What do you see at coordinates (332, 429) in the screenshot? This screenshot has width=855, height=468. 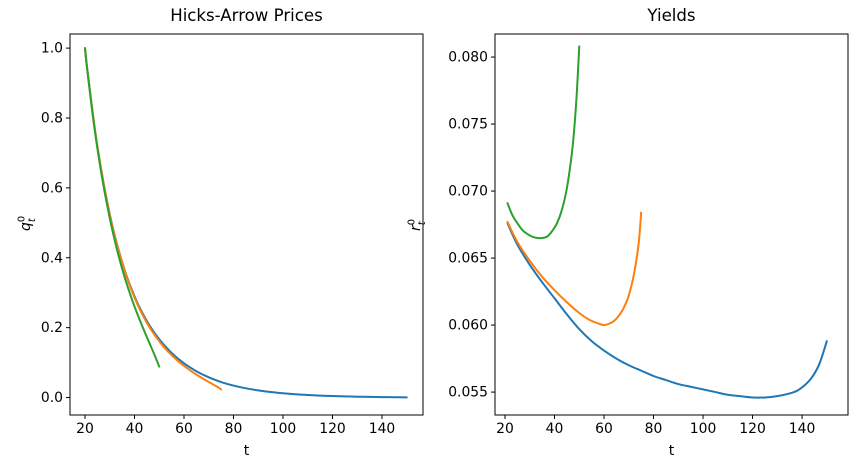 I see `hicks-arrow-prices-xtick-label: 120` at bounding box center [332, 429].